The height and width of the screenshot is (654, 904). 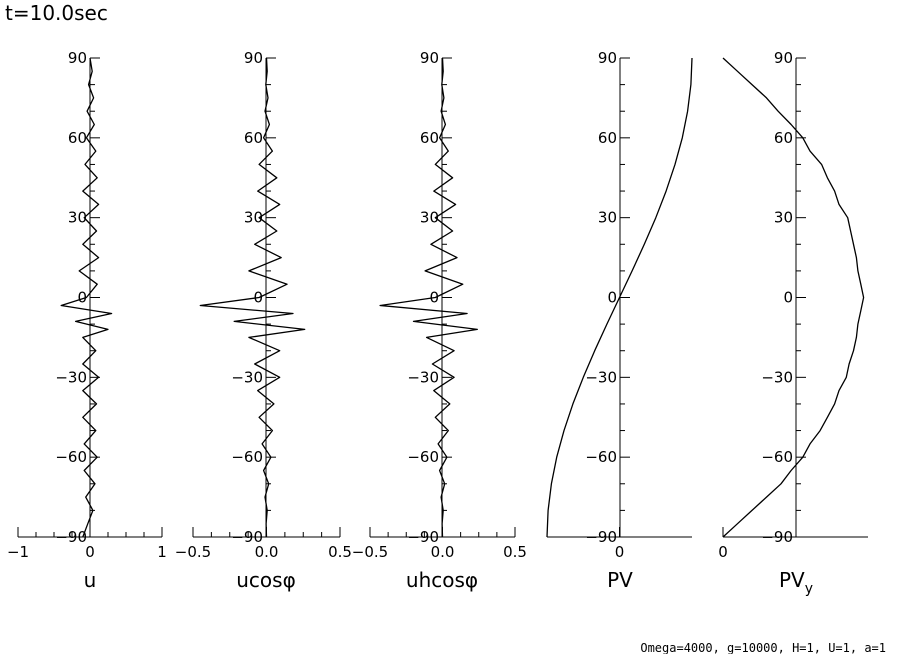 I want to click on x-axis-title: u, so click(x=90, y=580).